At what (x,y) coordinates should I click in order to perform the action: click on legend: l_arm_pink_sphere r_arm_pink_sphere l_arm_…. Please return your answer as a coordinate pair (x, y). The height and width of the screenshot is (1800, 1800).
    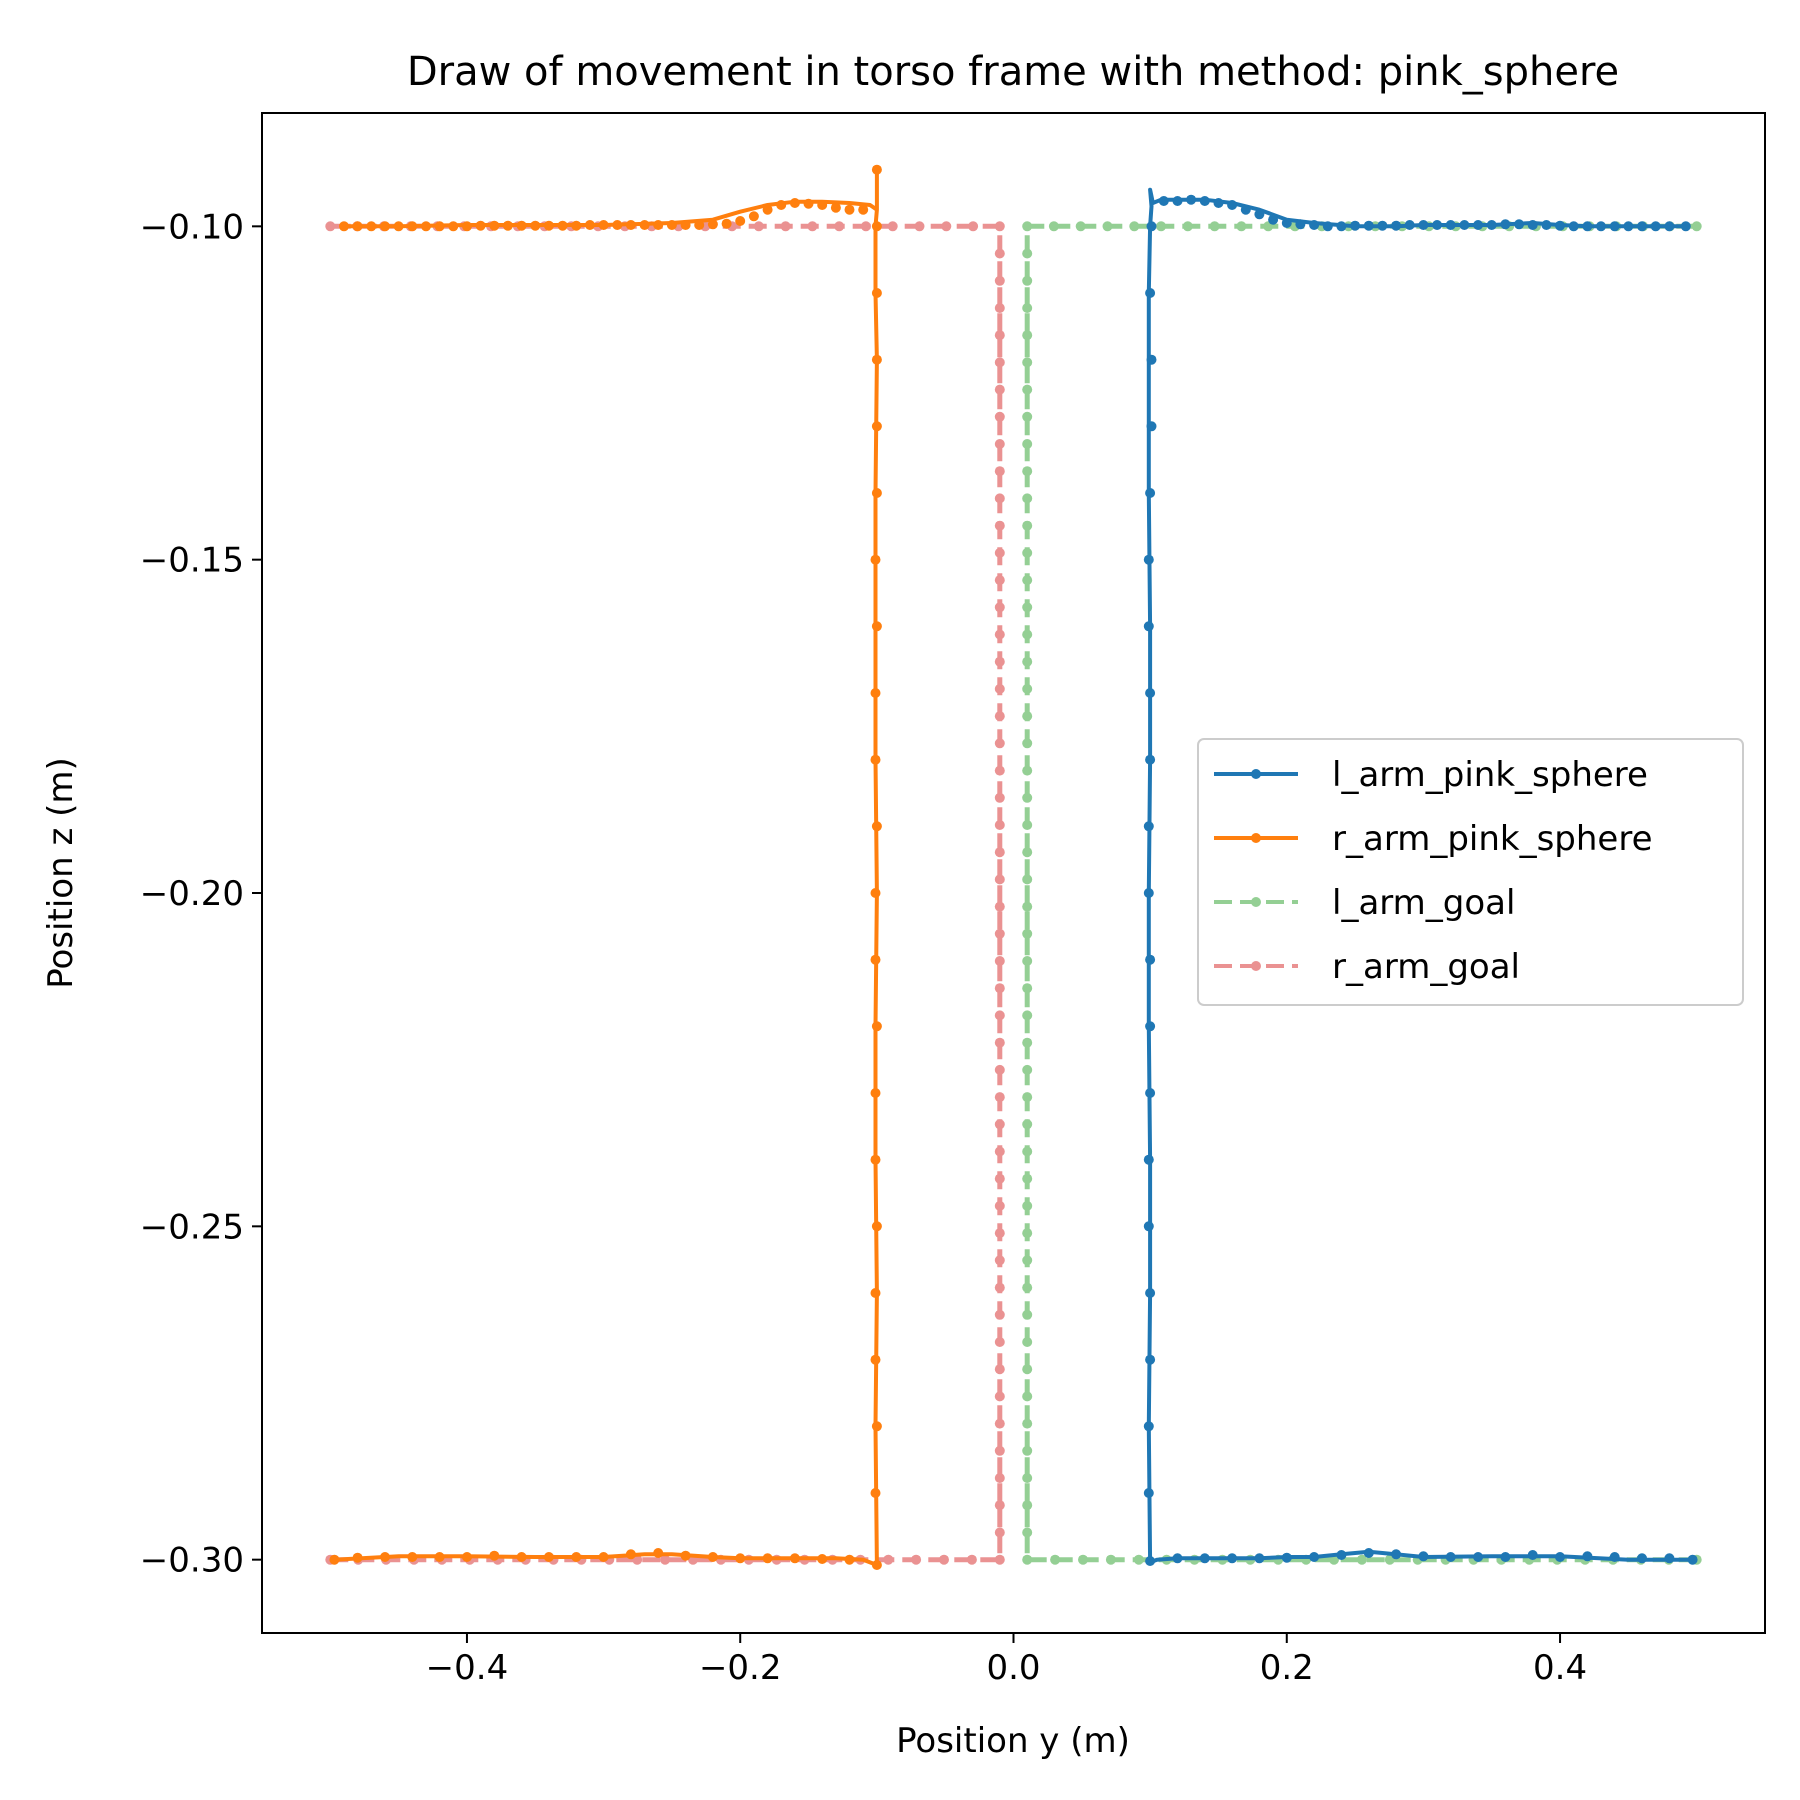
    Looking at the image, I should click on (1470, 872).